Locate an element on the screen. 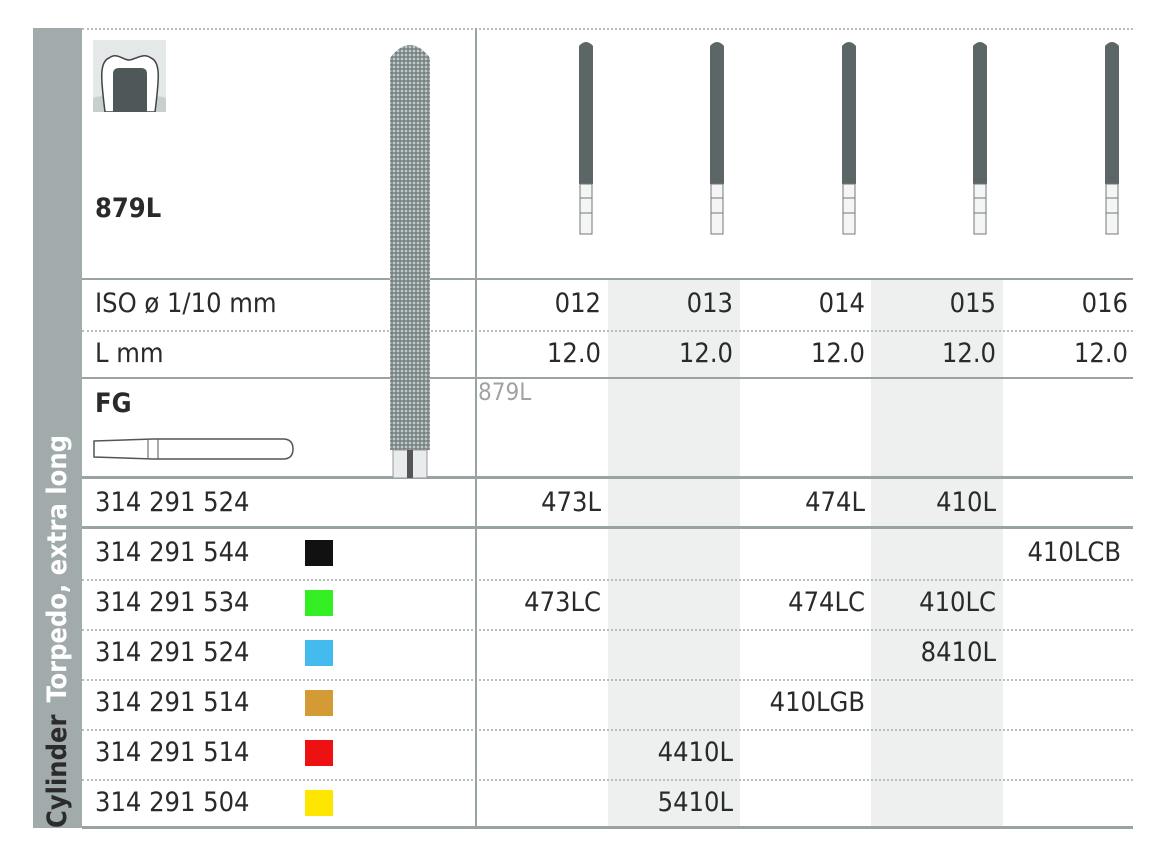 The image size is (1171, 859). article-number: 410L is located at coordinates (966, 502).